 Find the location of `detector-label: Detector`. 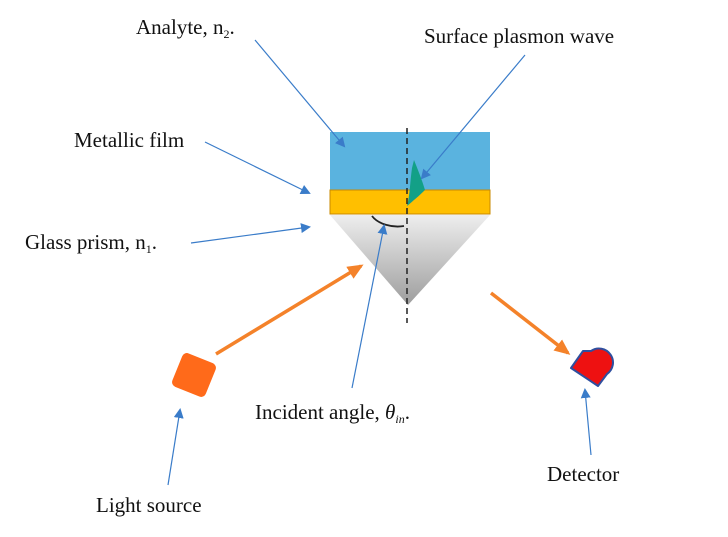

detector-label: Detector is located at coordinates (583, 474).